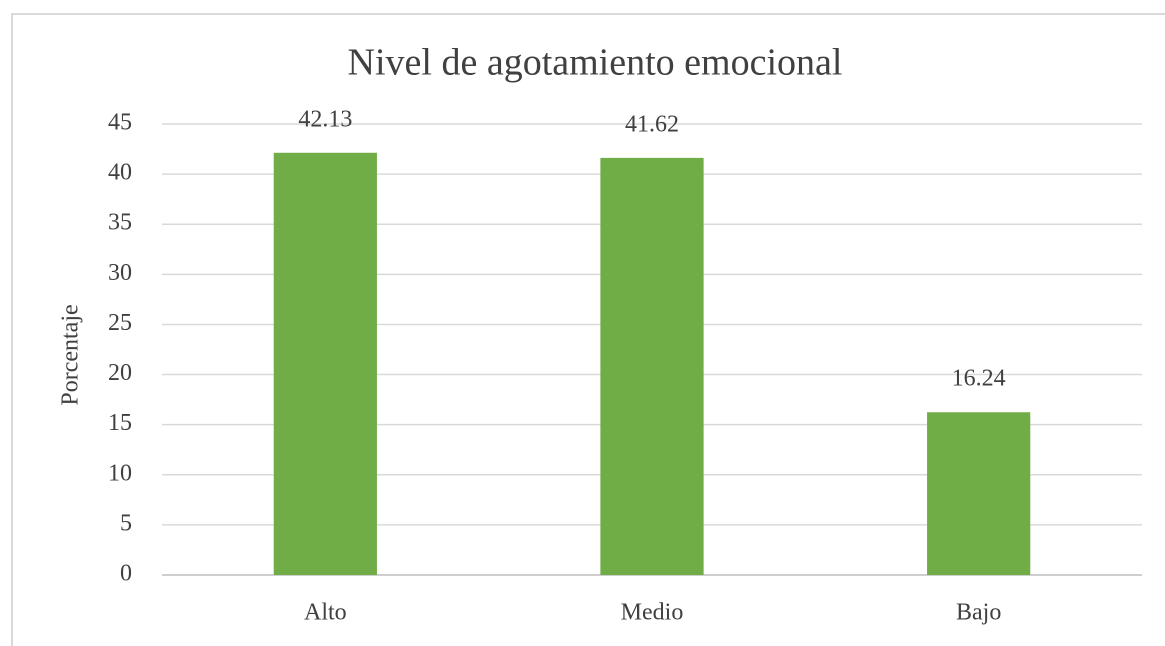  What do you see at coordinates (126, 574) in the screenshot?
I see `y-tick-label: 0` at bounding box center [126, 574].